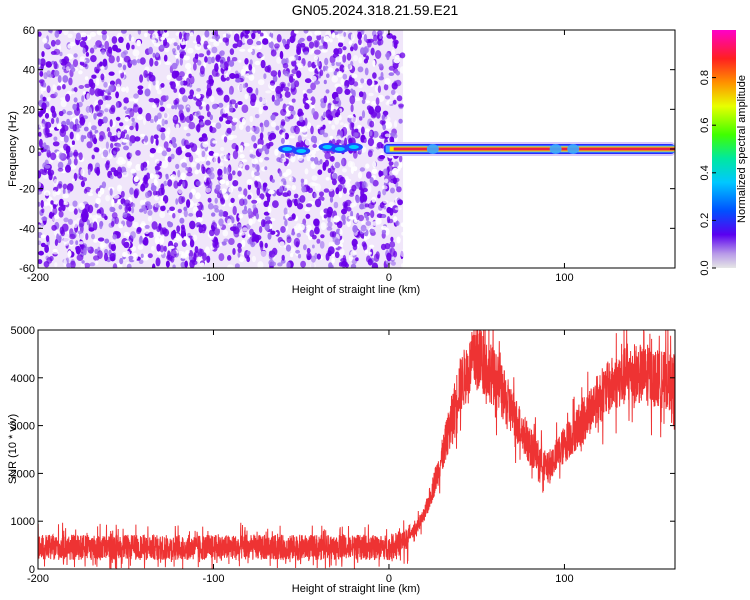  Describe the element at coordinates (29, 31) in the screenshot. I see `heatmap-y-tick-label: 60` at that location.